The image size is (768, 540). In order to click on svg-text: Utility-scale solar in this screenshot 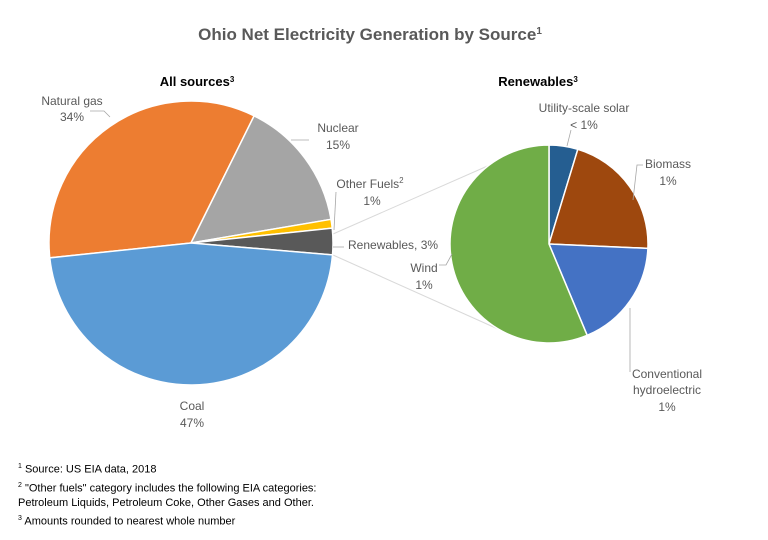, I will do `click(584, 108)`.